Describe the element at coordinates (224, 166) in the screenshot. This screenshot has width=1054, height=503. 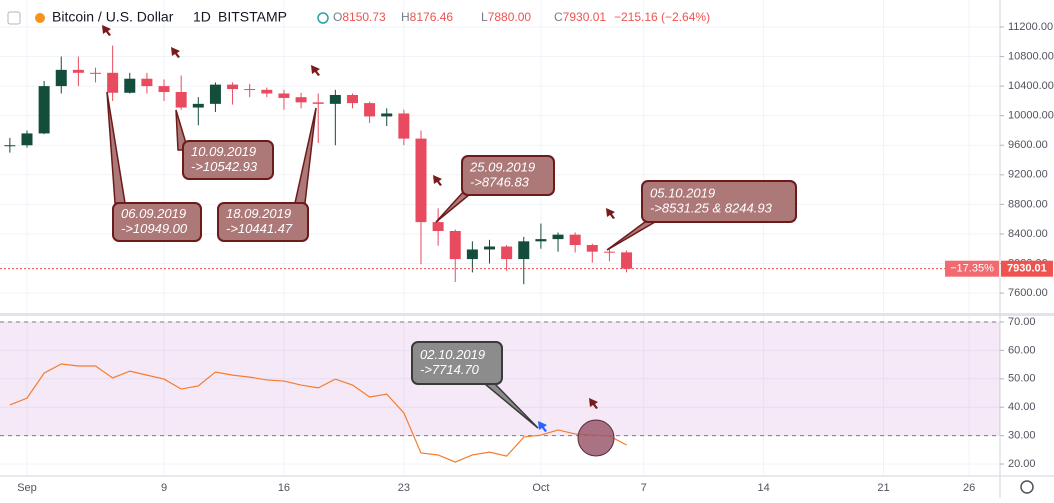
I see `callout-text: ->10542.93` at that location.